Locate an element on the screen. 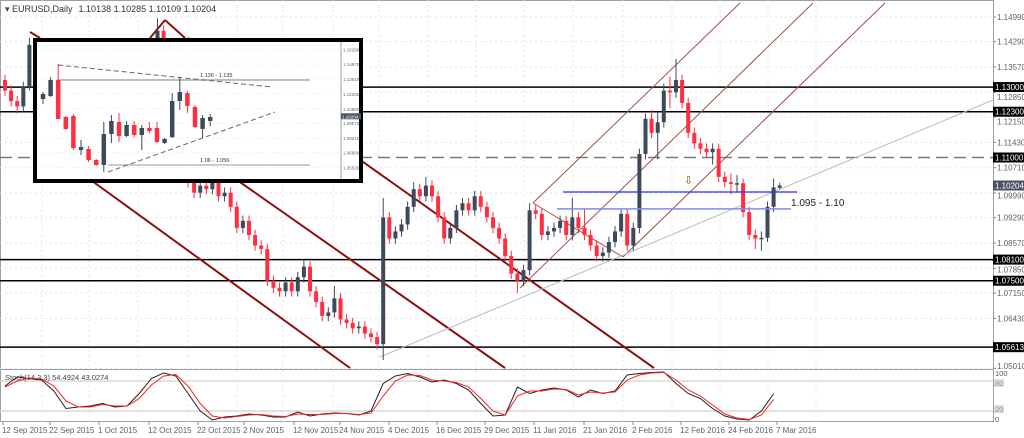 Image resolution: width=1024 pixels, height=438 pixels. date-tick-label: 4 Dec 2015 is located at coordinates (408, 430).